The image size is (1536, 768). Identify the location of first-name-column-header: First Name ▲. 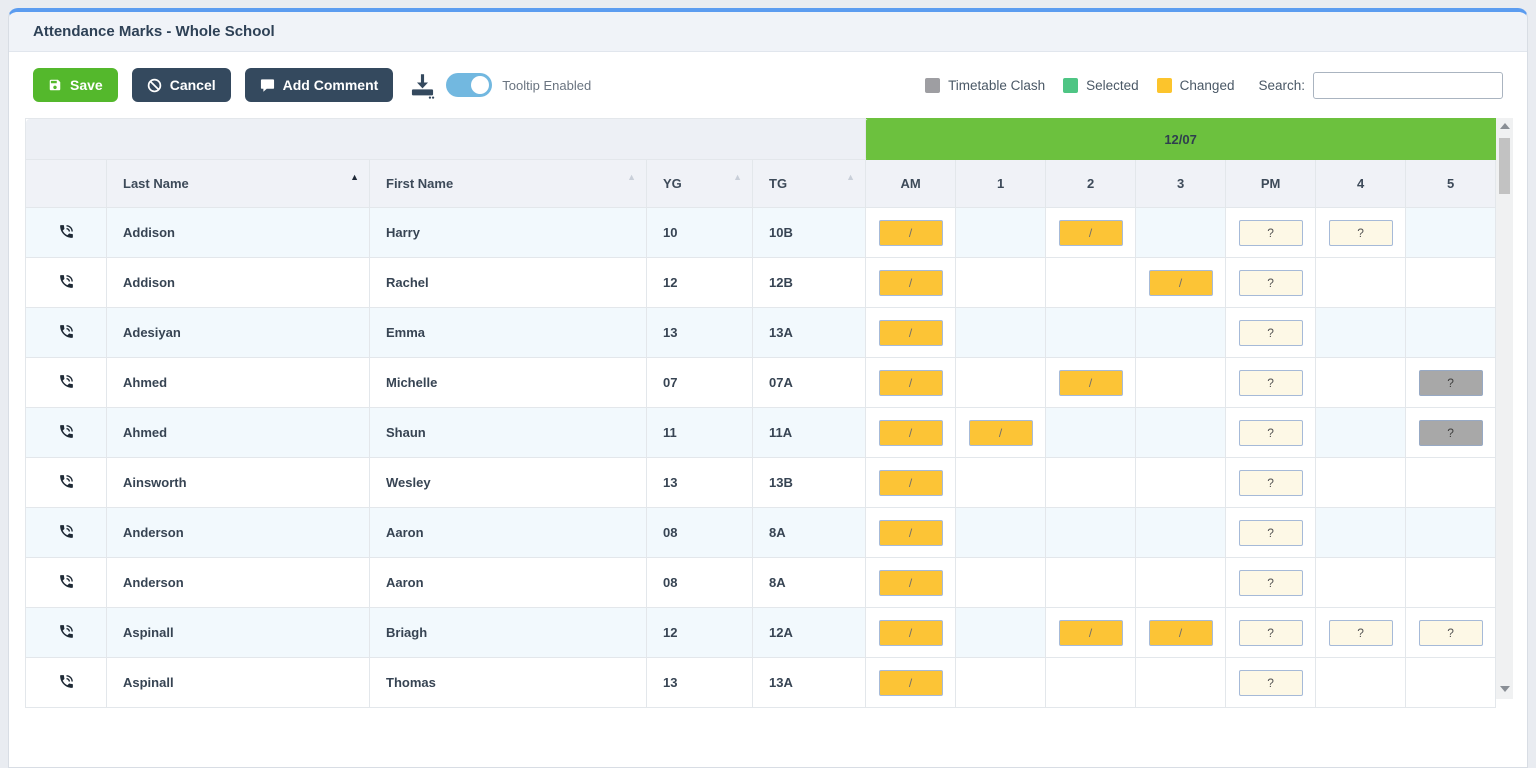
(508, 183).